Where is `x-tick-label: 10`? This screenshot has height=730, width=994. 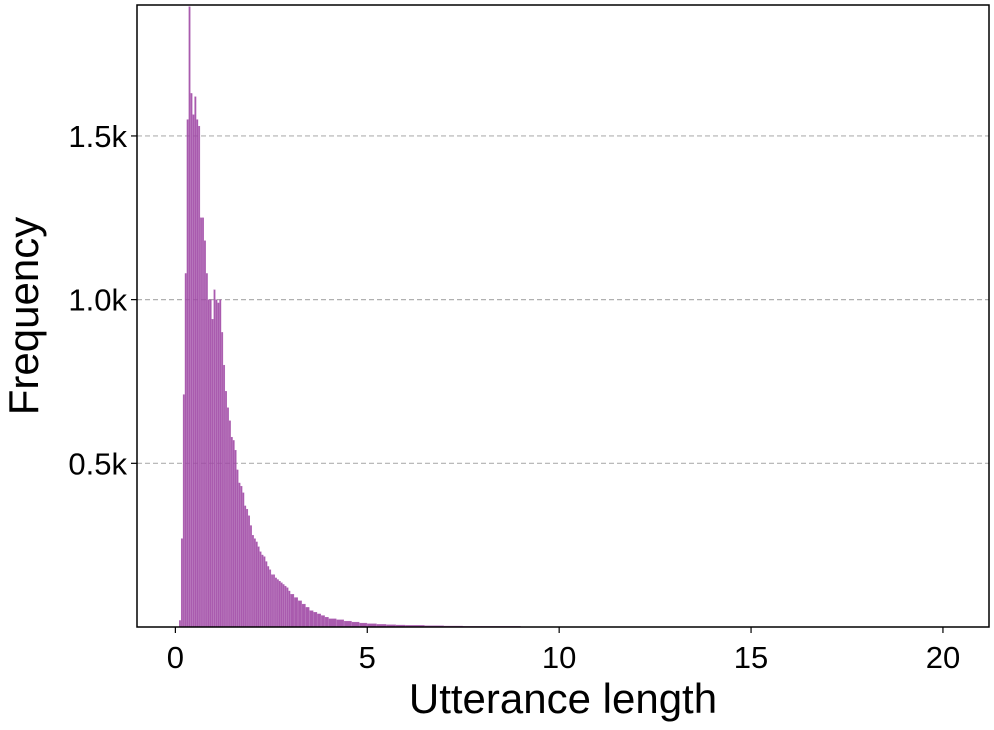
x-tick-label: 10 is located at coordinates (559, 657).